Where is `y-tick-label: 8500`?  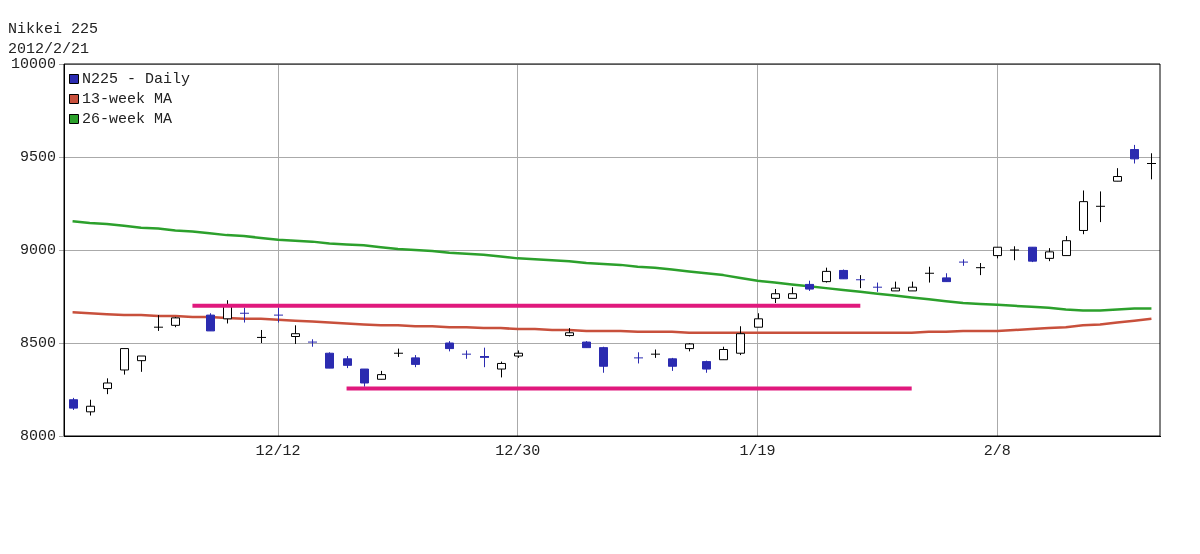
y-tick-label: 8500 is located at coordinates (38, 343).